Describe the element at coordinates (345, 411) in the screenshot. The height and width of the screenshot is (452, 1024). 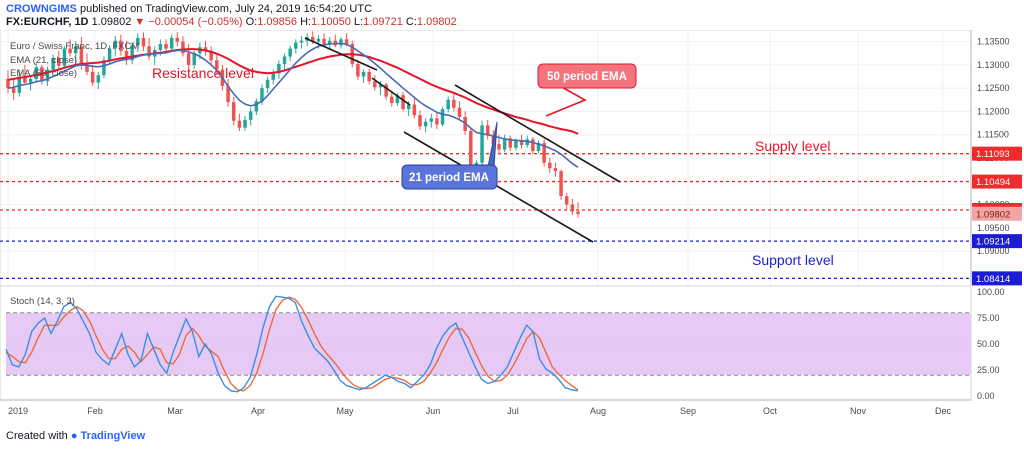
I see `time-tick-4: May` at that location.